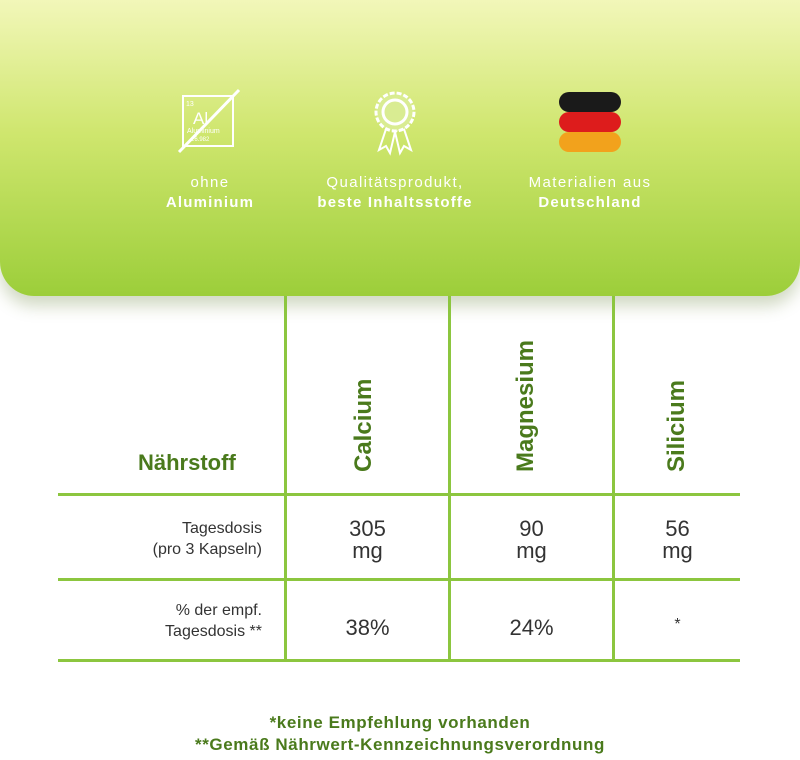  I want to click on feature-line2: Aluminium, so click(210, 202).